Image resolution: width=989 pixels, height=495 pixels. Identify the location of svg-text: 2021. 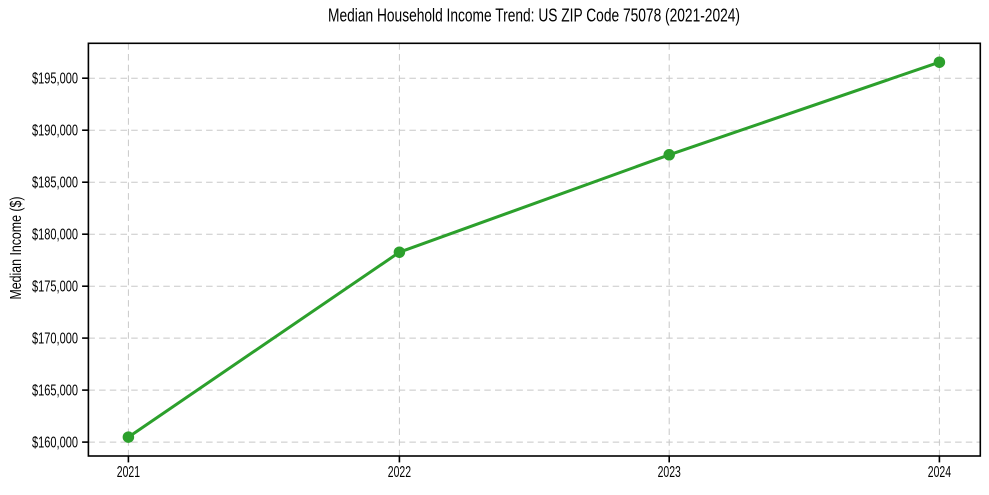
(128, 472).